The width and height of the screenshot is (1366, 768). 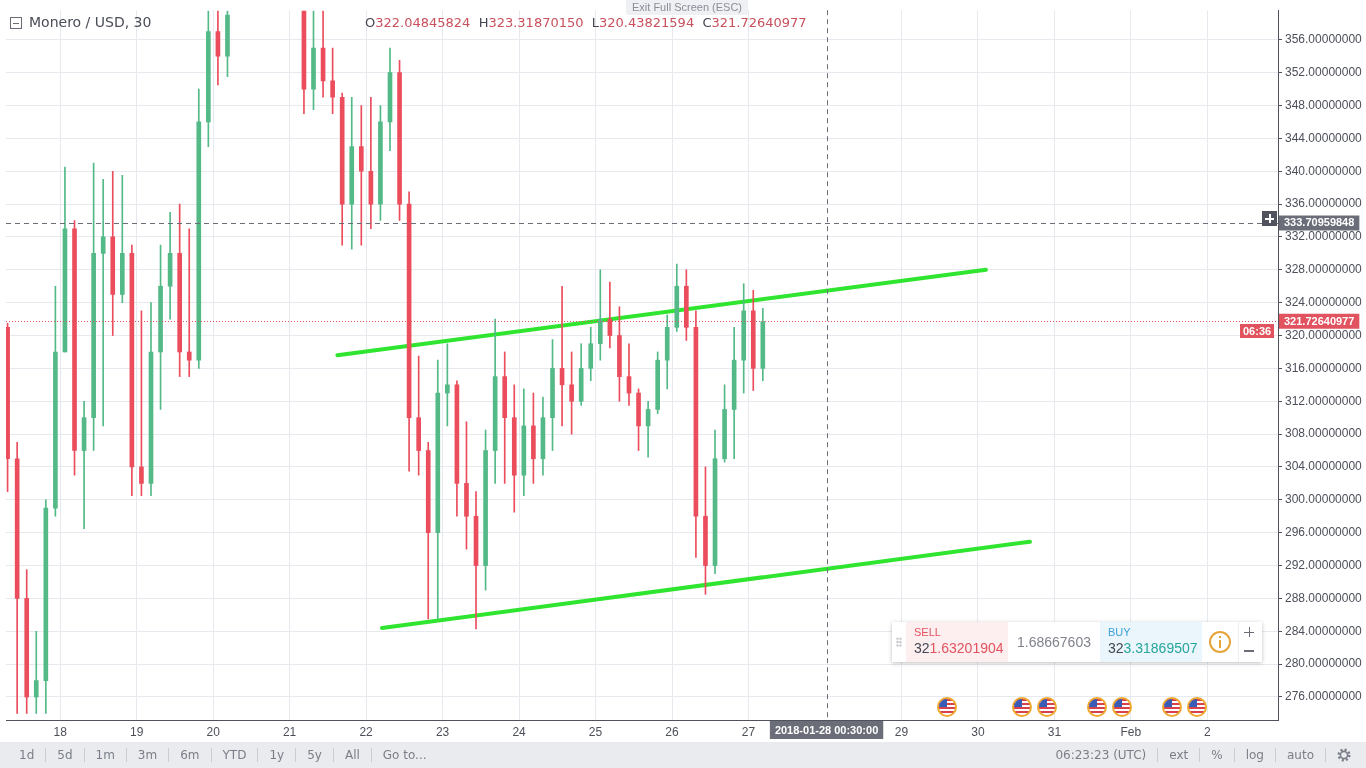 What do you see at coordinates (959, 648) in the screenshot?
I see `annotation: 321.63201904` at bounding box center [959, 648].